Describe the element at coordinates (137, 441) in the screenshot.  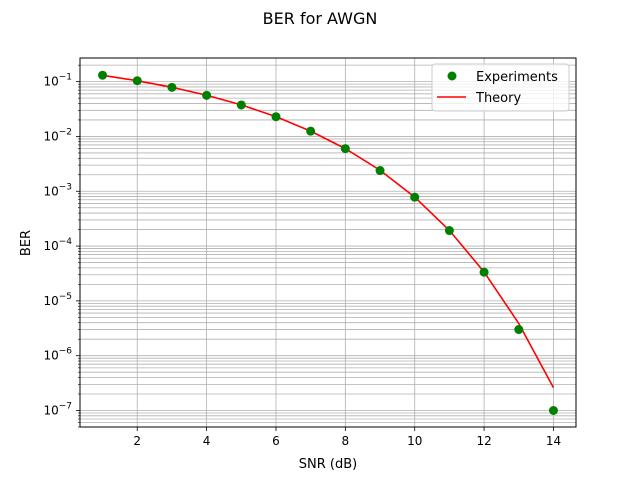
I see `x-tick-label: 2` at that location.